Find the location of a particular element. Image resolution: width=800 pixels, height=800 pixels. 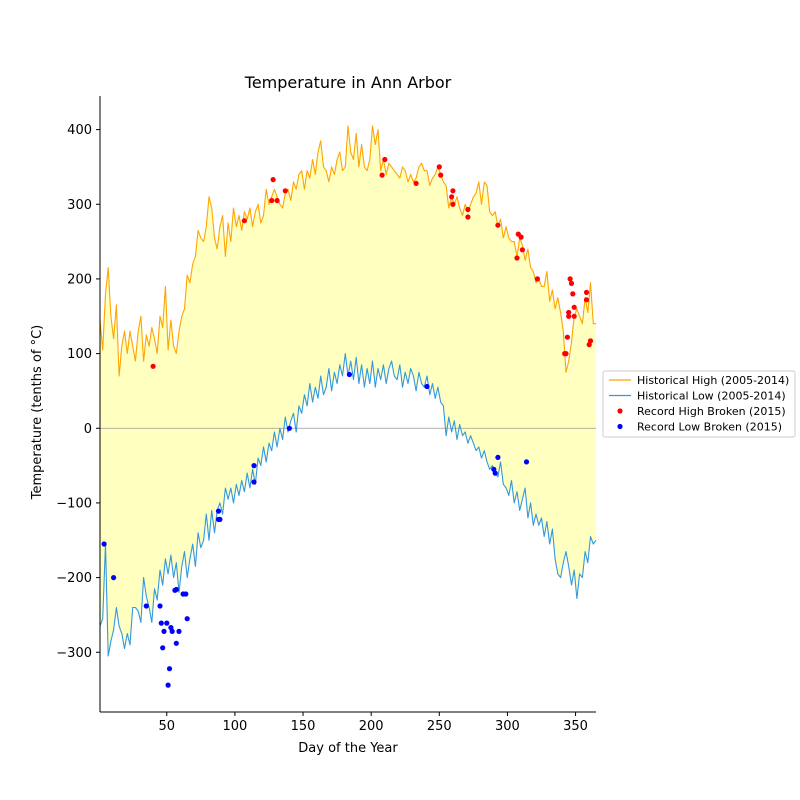

legend-label-0: Historical High (2005-2014) is located at coordinates (713, 380).